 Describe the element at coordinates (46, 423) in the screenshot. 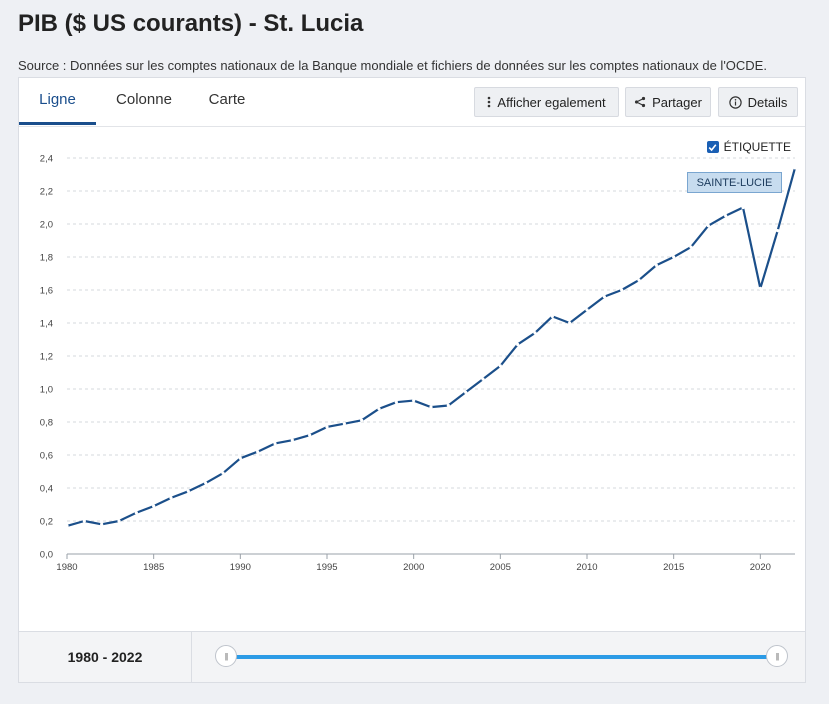

I see `y-tick-label: 0,8` at that location.